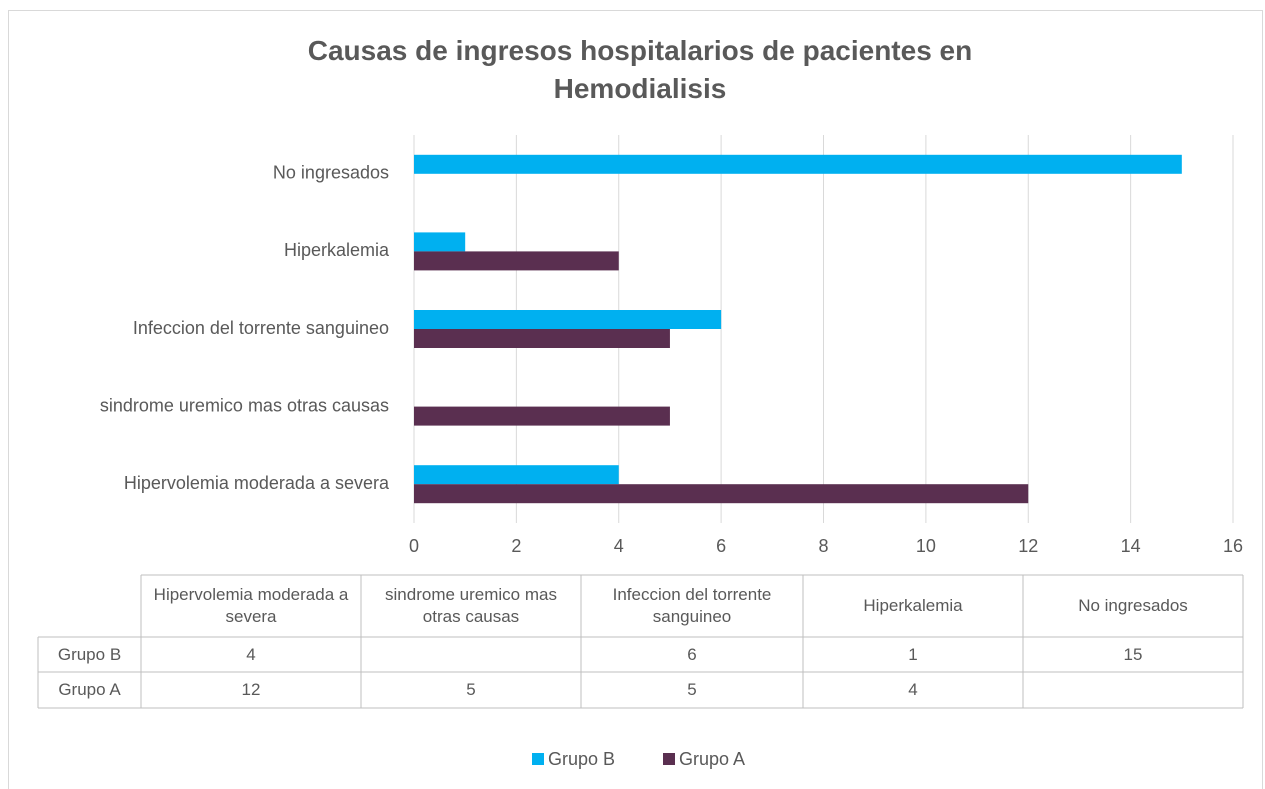 This screenshot has width=1265, height=789. I want to click on table-row-label: Grupo A, so click(89, 689).